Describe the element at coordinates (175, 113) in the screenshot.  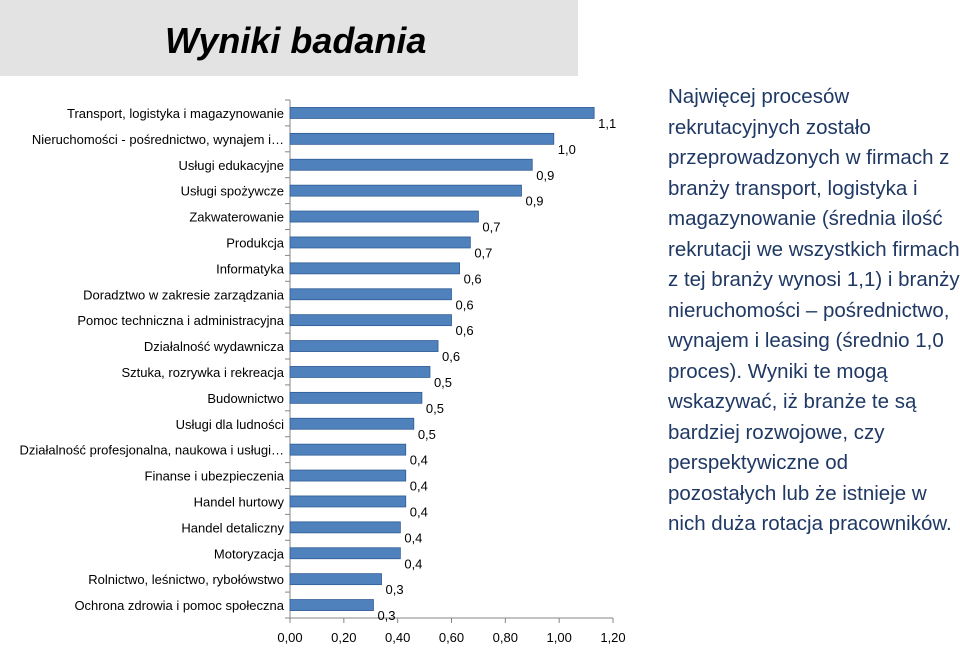
I see `category-label: Transport, logistyka i magazynowanie` at that location.